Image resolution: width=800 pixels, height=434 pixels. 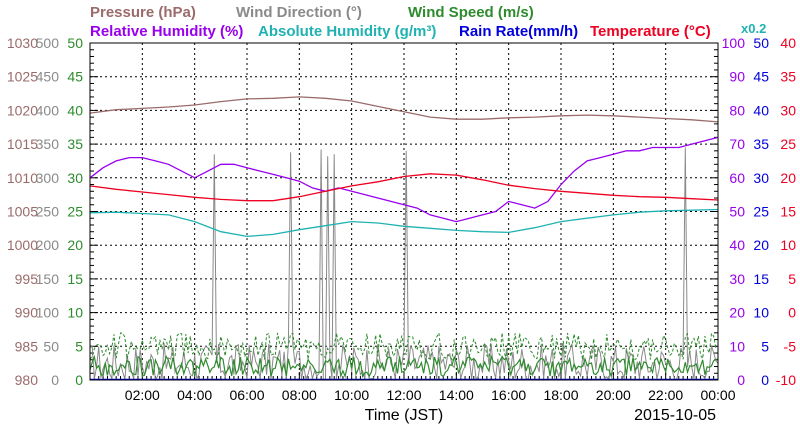 I want to click on pressure-tick-label: 985, so click(x=27, y=346).